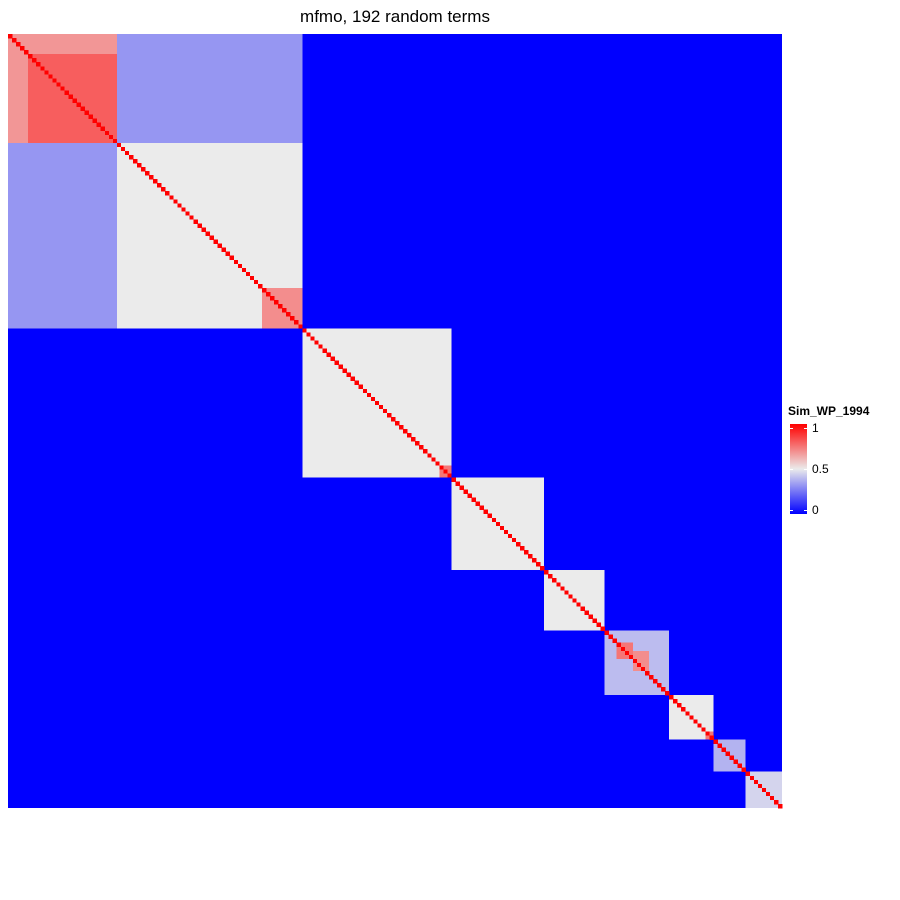 Image resolution: width=900 pixels, height=900 pixels. What do you see at coordinates (829, 411) in the screenshot?
I see `legend-title: Sim_WP_1994` at bounding box center [829, 411].